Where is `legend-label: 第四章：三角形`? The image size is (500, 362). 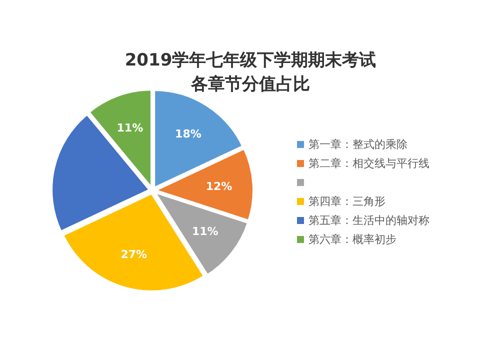
legend-label: 第四章：三角形 is located at coordinates (347, 201).